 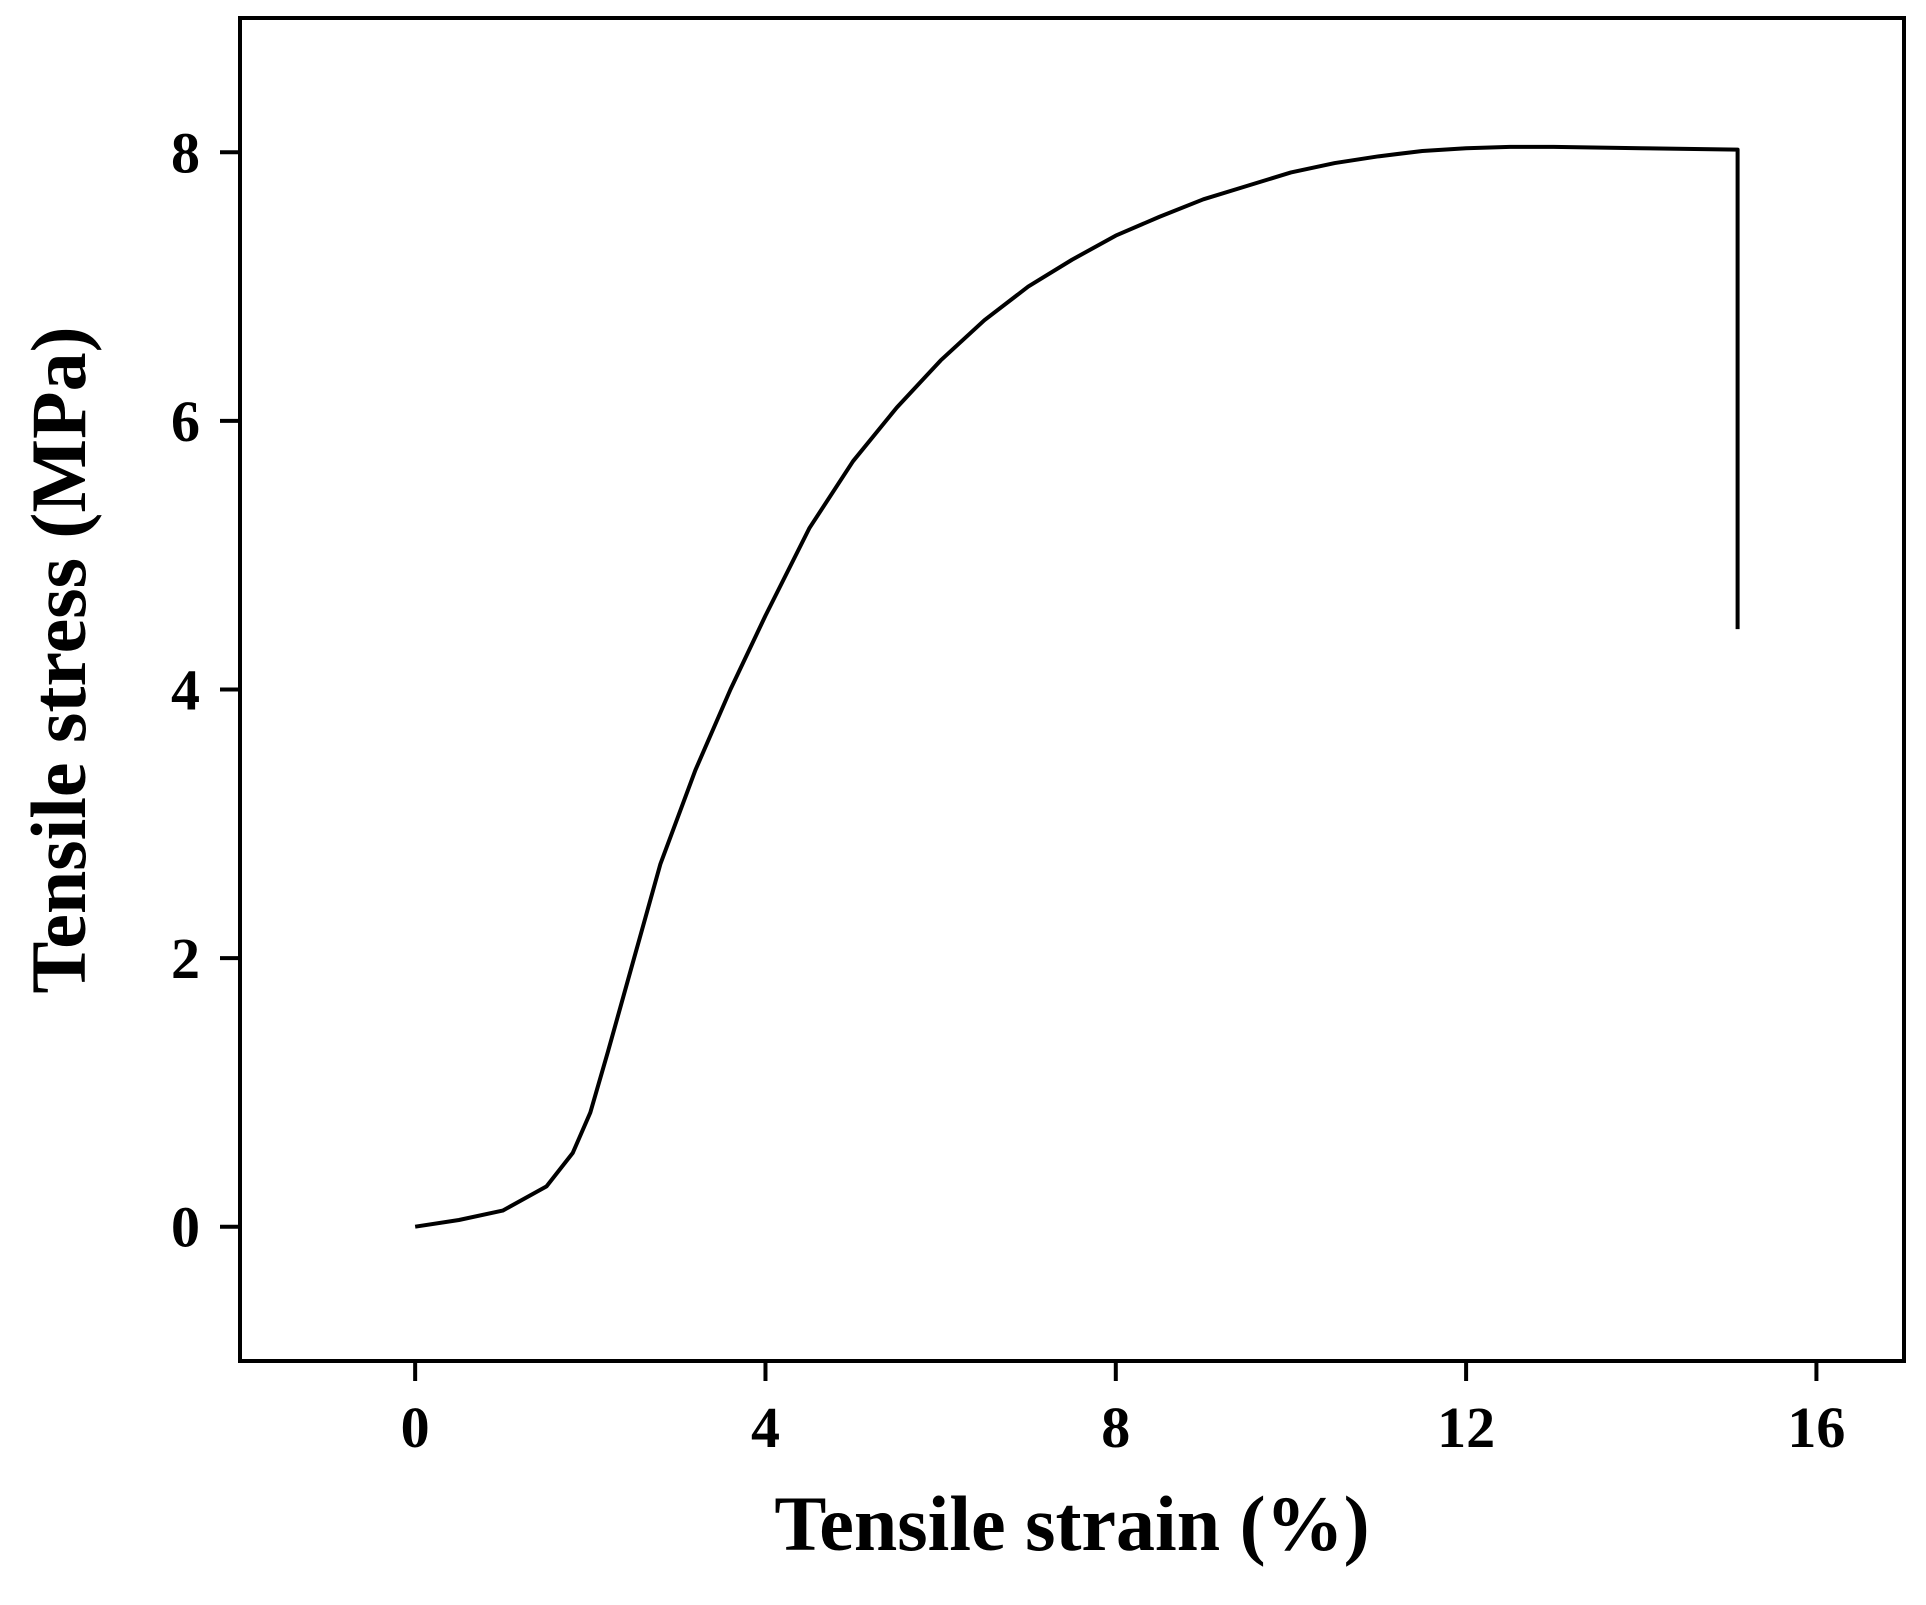 I want to click on x-tick-label: 16, so click(x=1816, y=1427).